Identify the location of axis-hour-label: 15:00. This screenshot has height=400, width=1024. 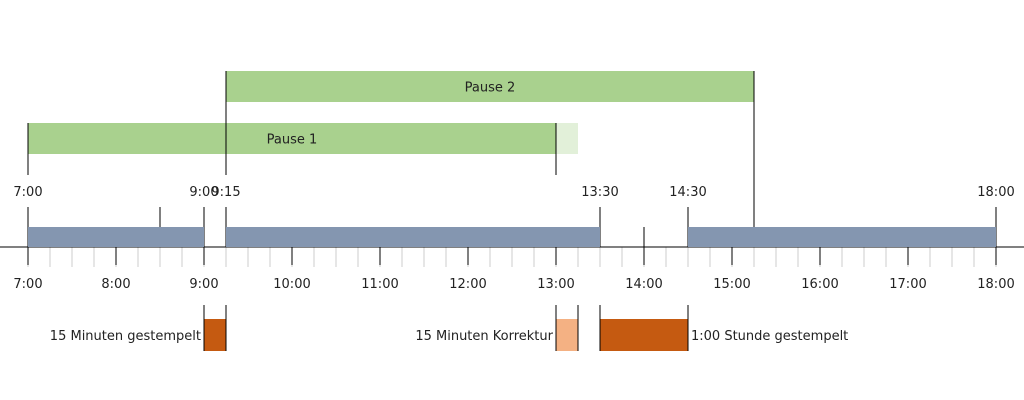
(731, 284).